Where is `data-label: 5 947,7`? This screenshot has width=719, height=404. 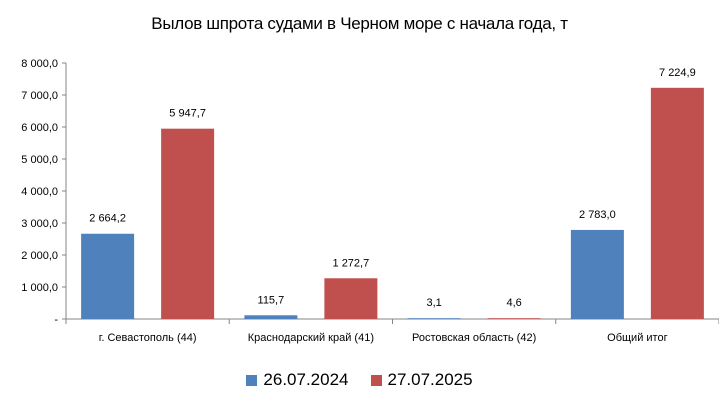
data-label: 5 947,7 is located at coordinates (187, 114).